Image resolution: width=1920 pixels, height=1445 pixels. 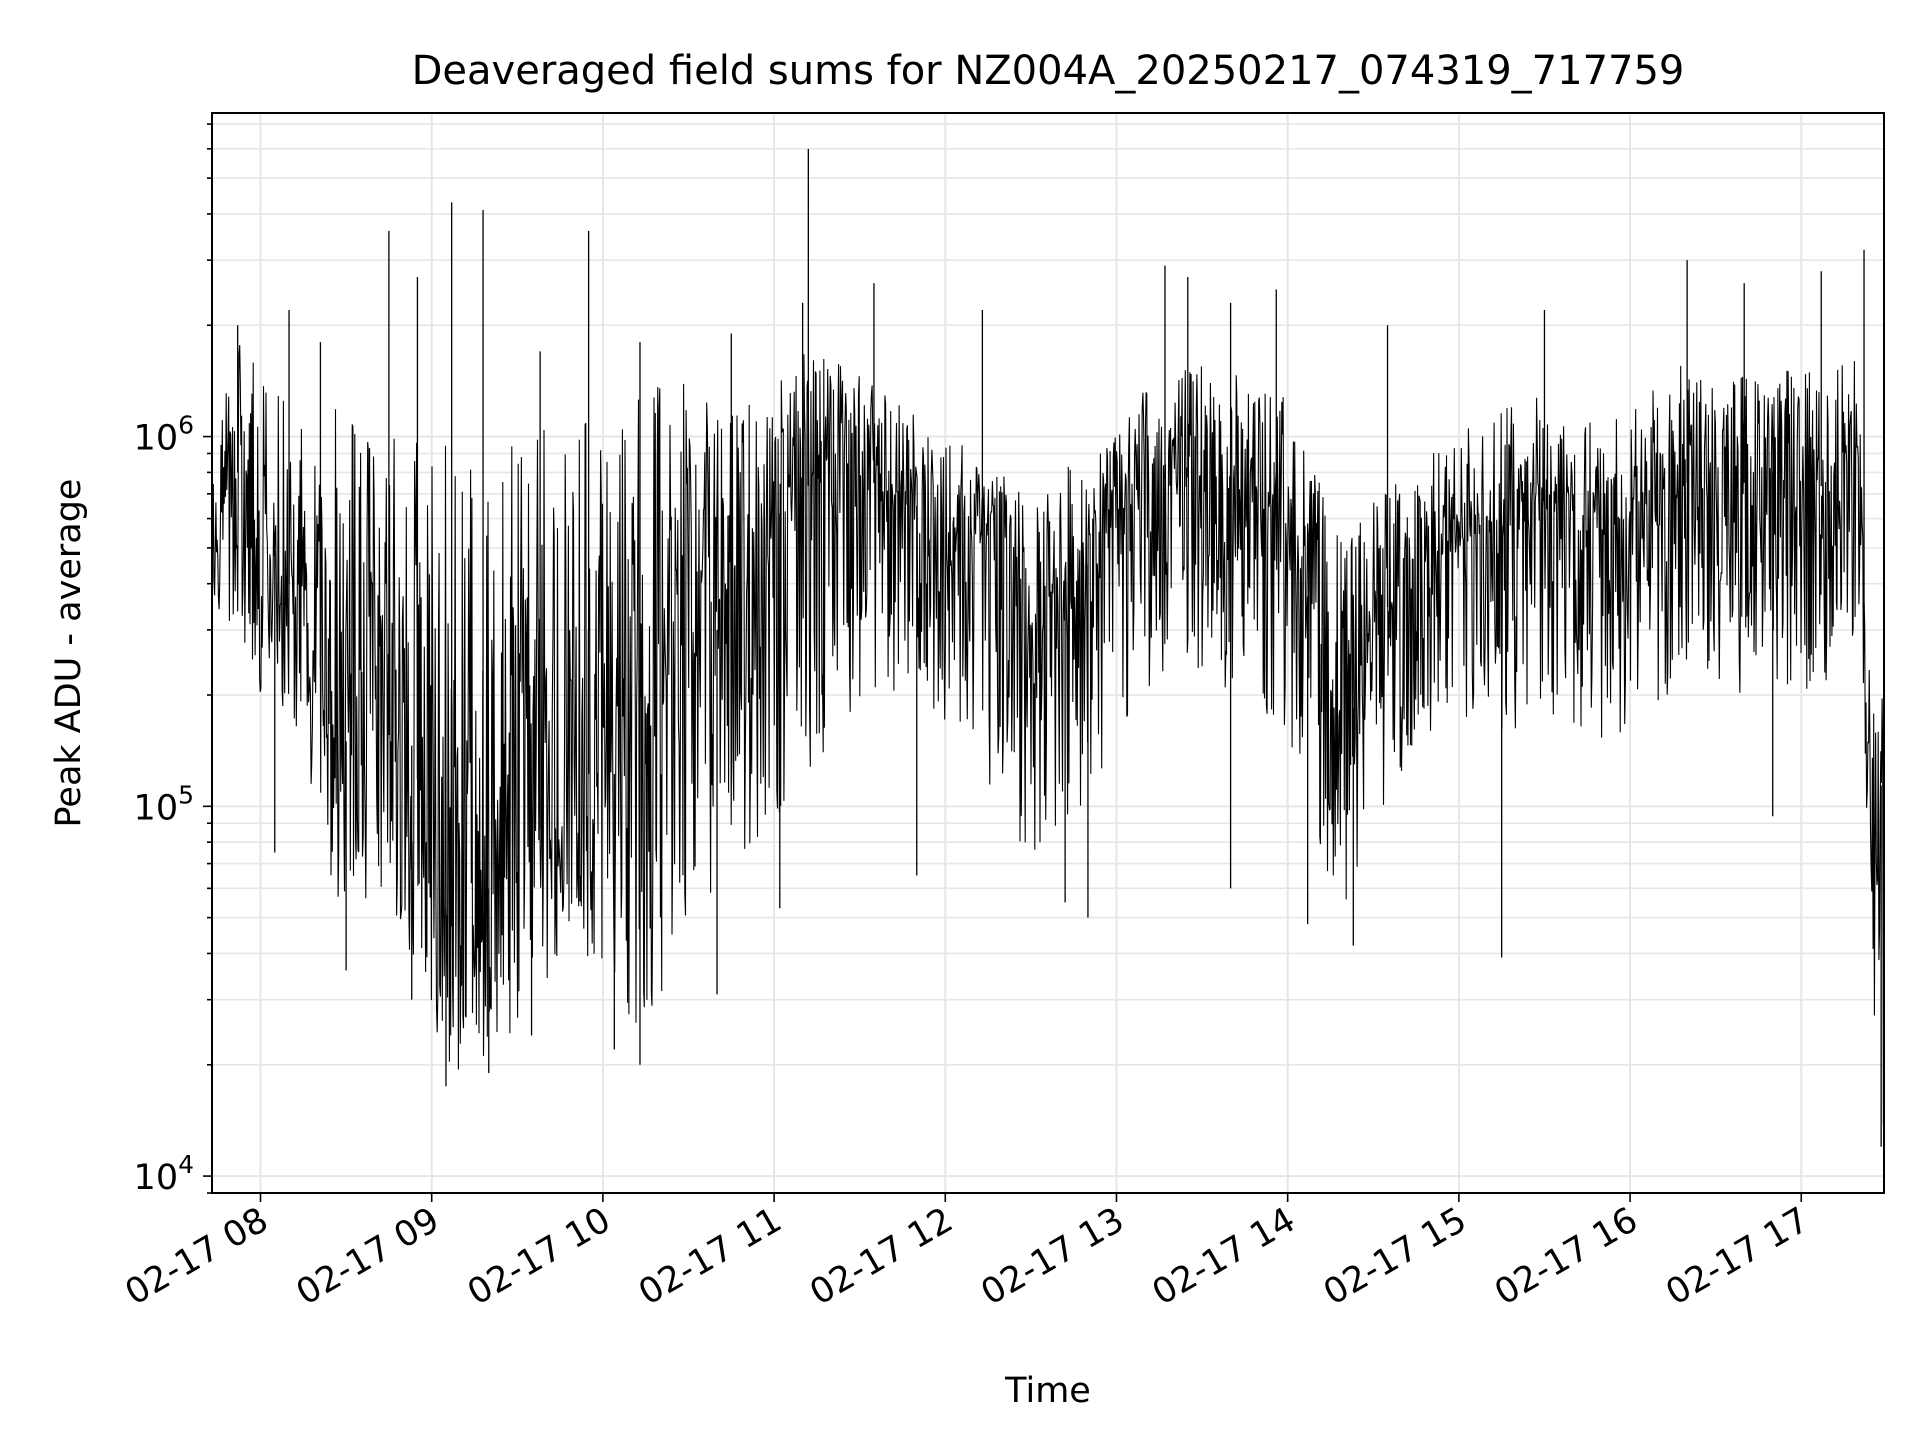 What do you see at coordinates (1053, 1256) in the screenshot?
I see `x-tick-label: 02-17 13` at bounding box center [1053, 1256].